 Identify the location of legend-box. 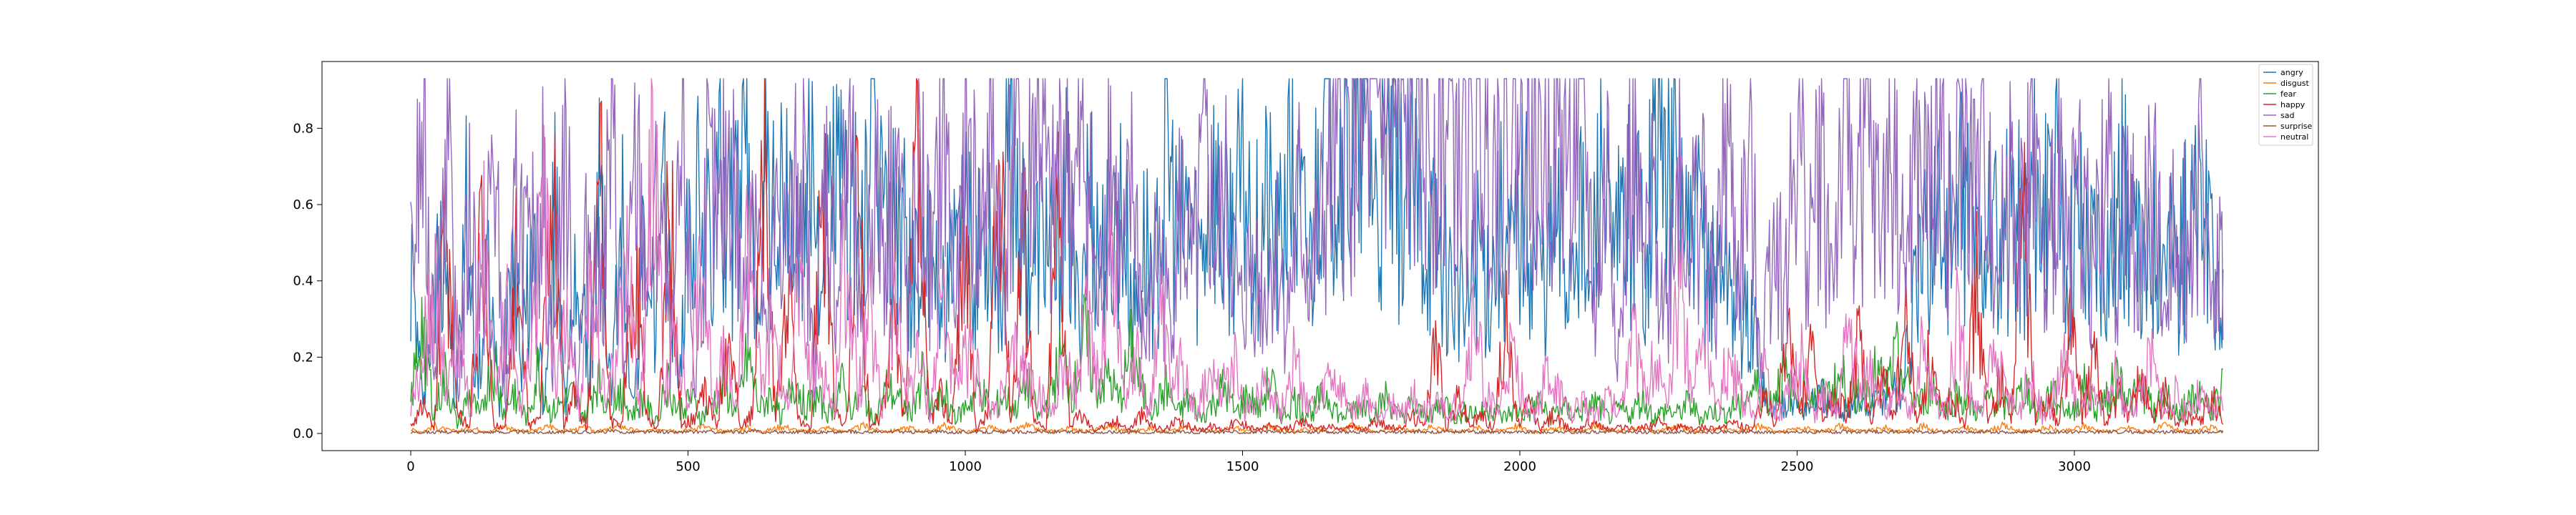
(2285, 105).